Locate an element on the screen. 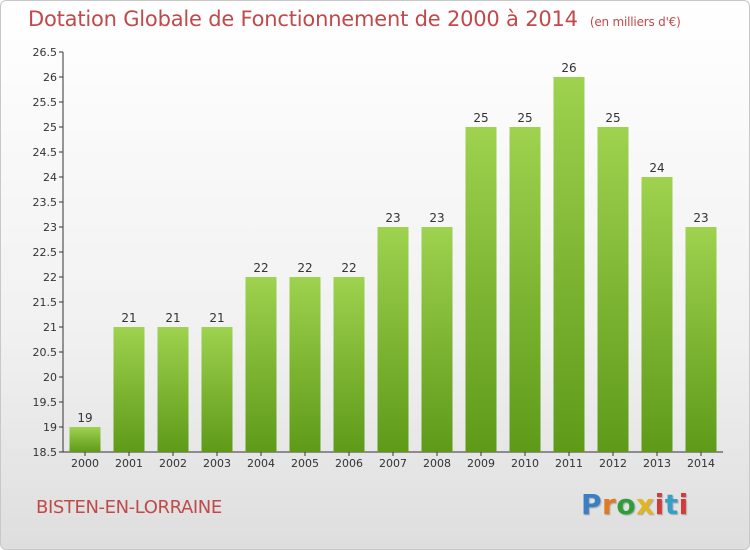 The width and height of the screenshot is (750, 550). x-tick-label: 2005 is located at coordinates (305, 463).